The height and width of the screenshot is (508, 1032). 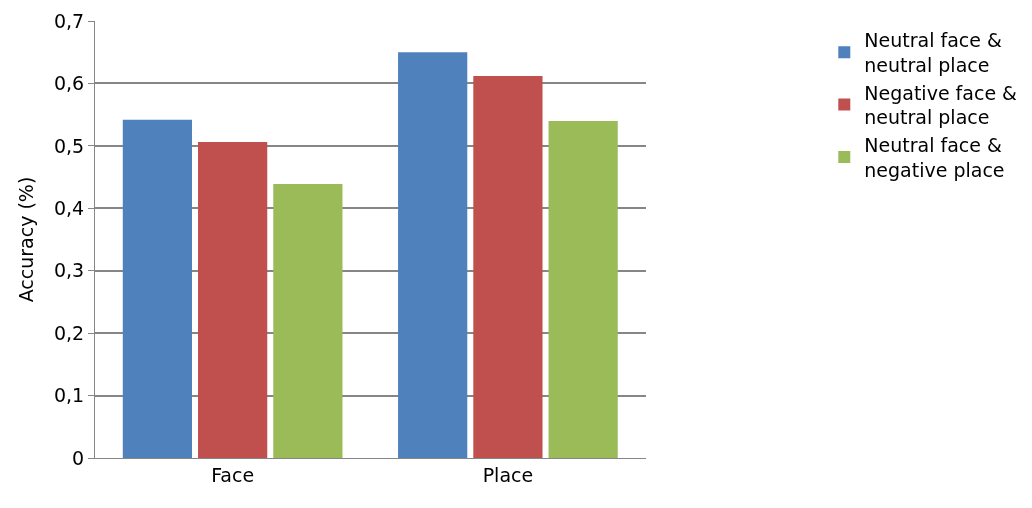 I want to click on y-tick-label: 0,4, so click(x=69, y=207).